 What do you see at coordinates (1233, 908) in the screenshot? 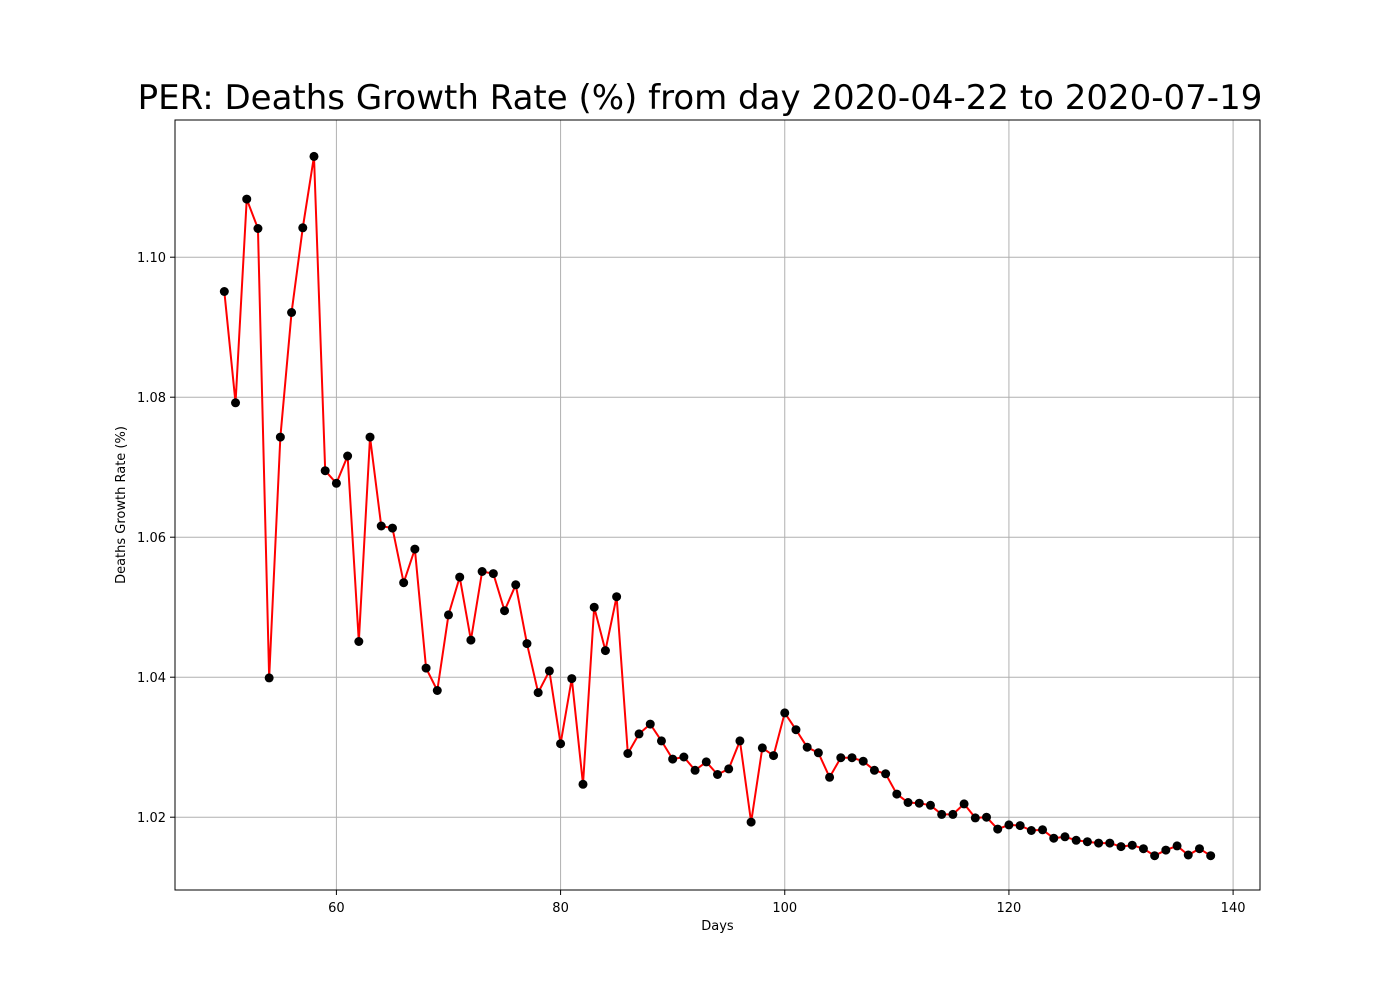
I see `x-tick-label: 140` at bounding box center [1233, 908].